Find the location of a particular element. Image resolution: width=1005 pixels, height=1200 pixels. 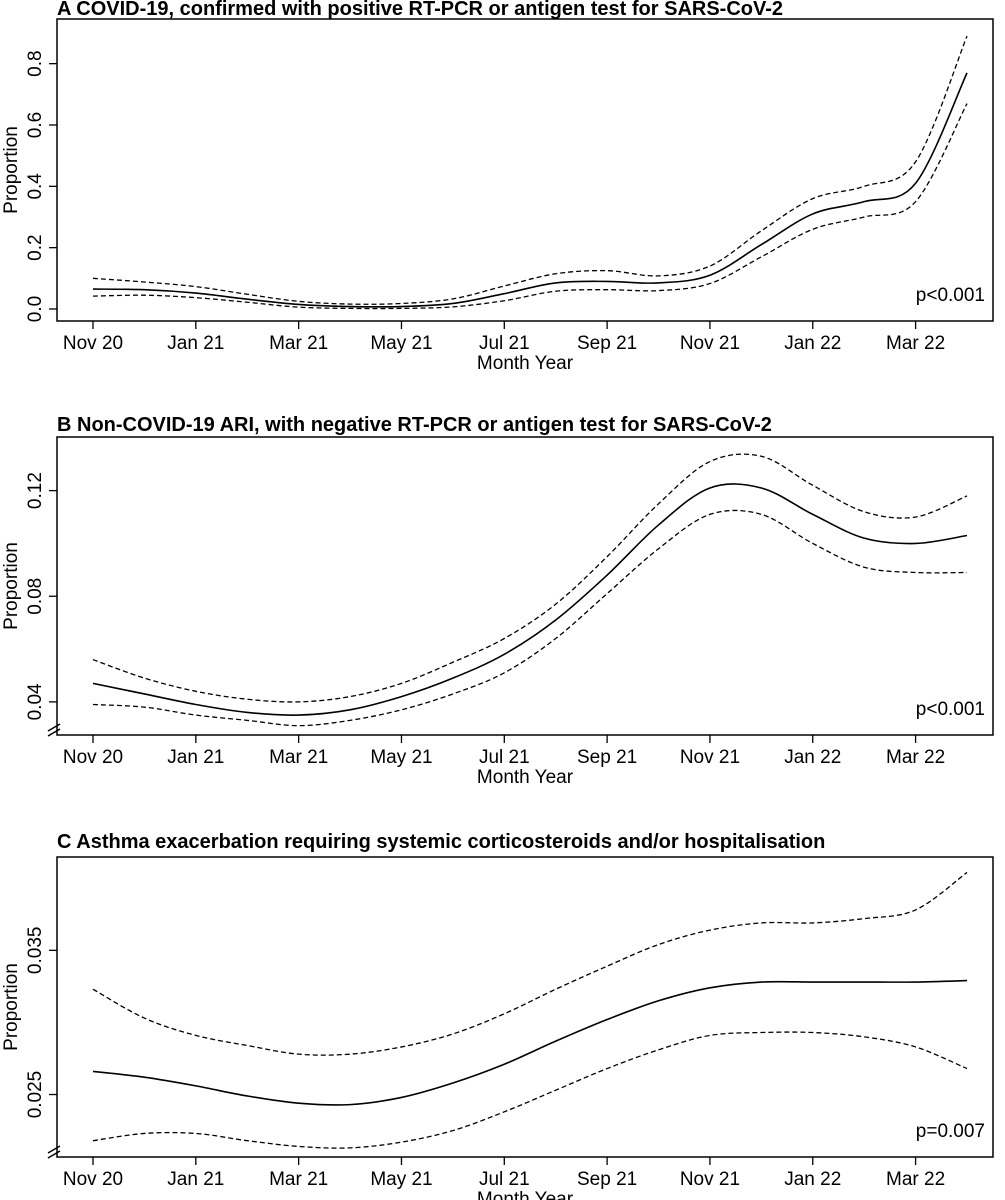

y-tick-label: 0.0 is located at coordinates (35, 309).